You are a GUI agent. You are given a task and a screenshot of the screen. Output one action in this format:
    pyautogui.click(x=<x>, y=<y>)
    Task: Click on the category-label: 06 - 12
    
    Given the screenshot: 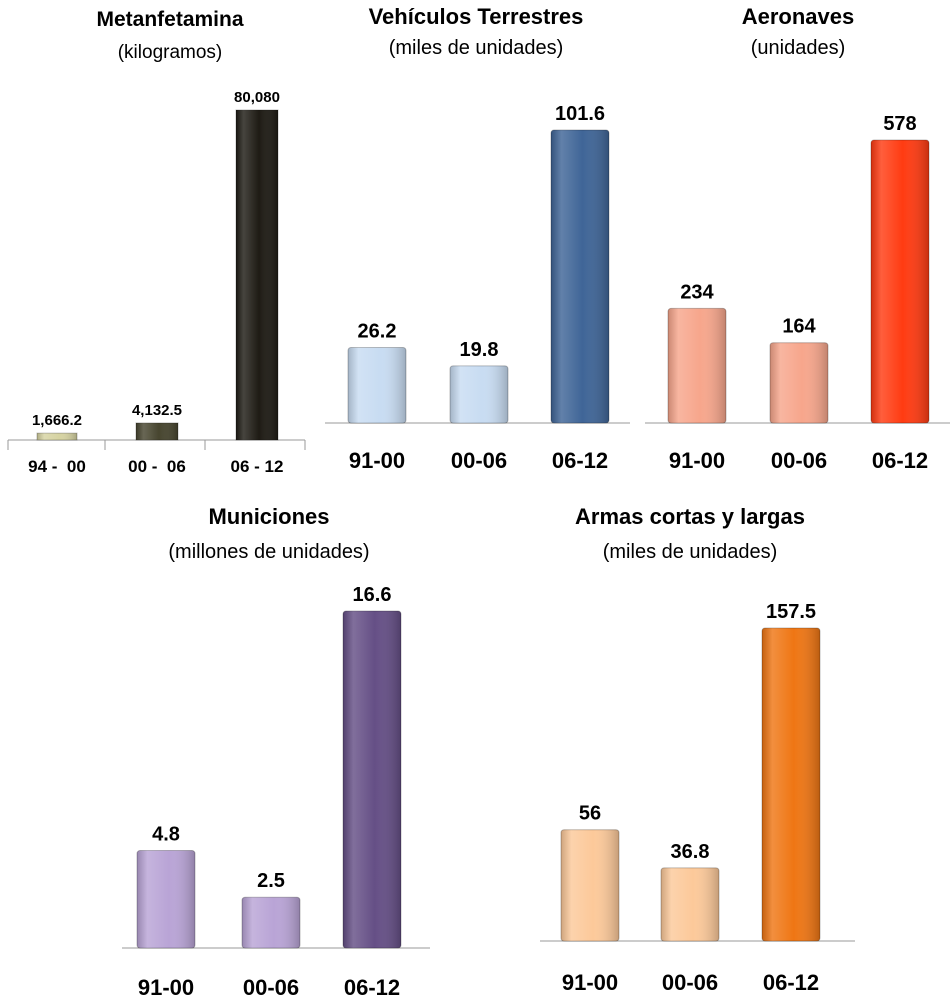 What is the action you would take?
    pyautogui.click(x=257, y=466)
    